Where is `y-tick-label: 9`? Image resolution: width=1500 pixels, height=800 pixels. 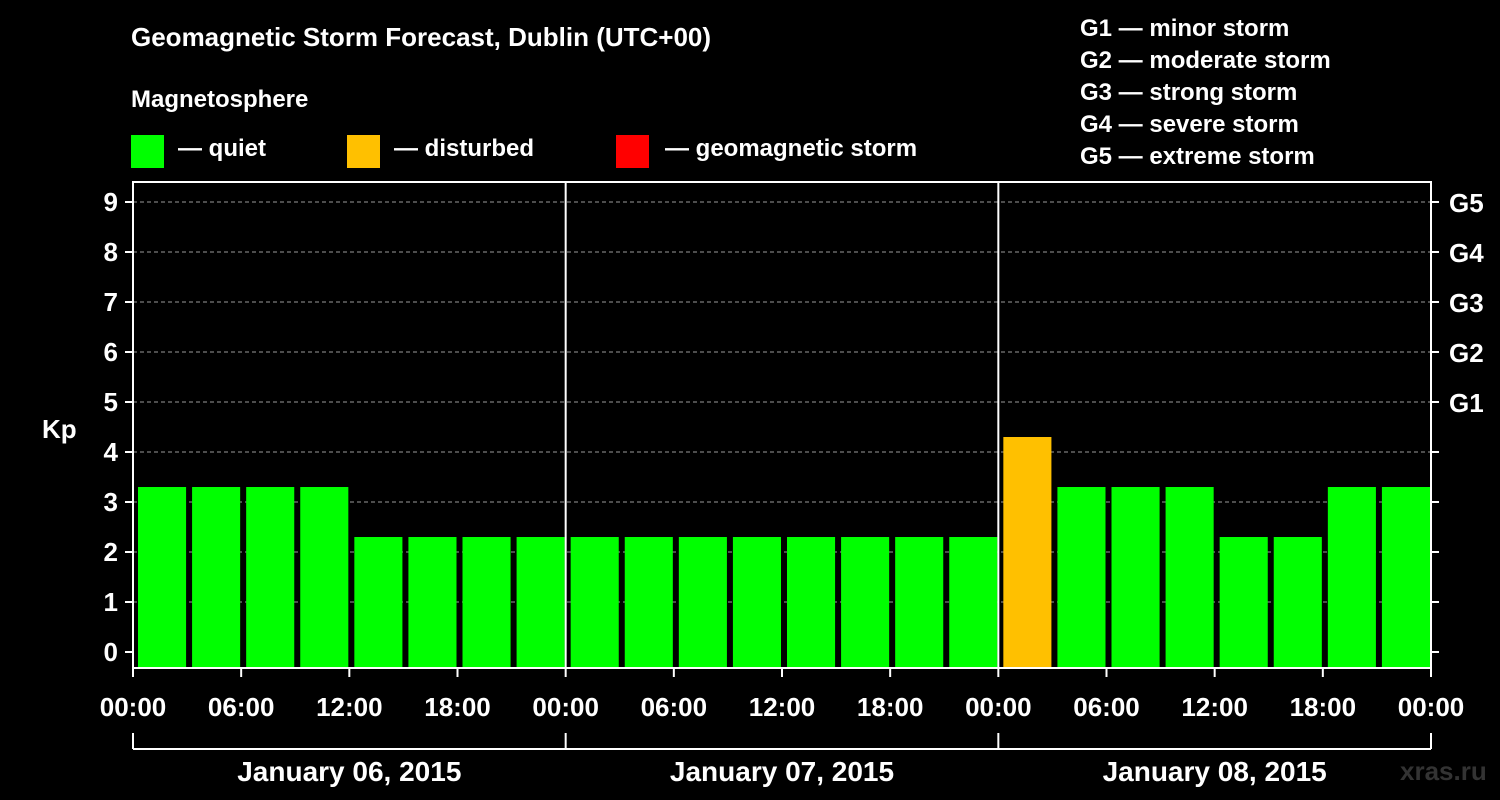 y-tick-label: 9 is located at coordinates (111, 202).